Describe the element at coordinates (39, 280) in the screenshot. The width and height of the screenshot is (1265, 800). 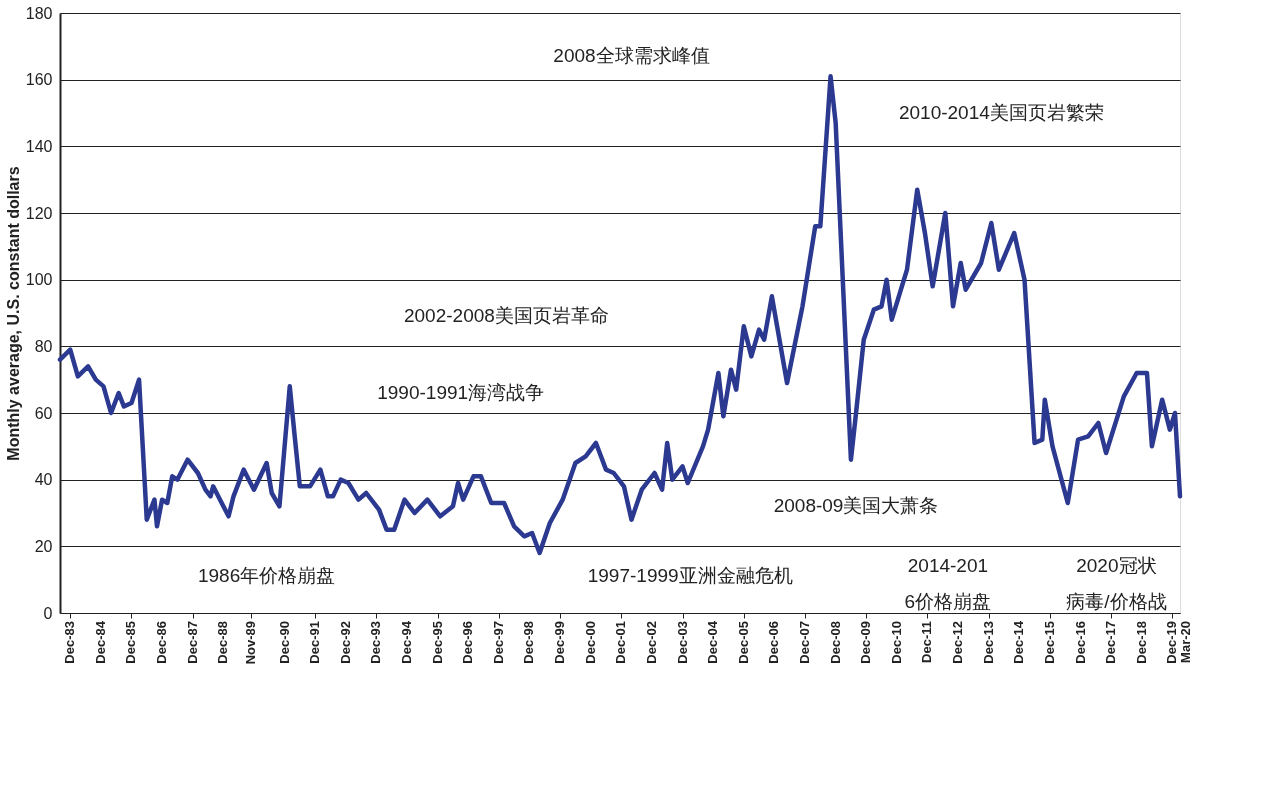
I see `y-tick-label: 100` at that location.